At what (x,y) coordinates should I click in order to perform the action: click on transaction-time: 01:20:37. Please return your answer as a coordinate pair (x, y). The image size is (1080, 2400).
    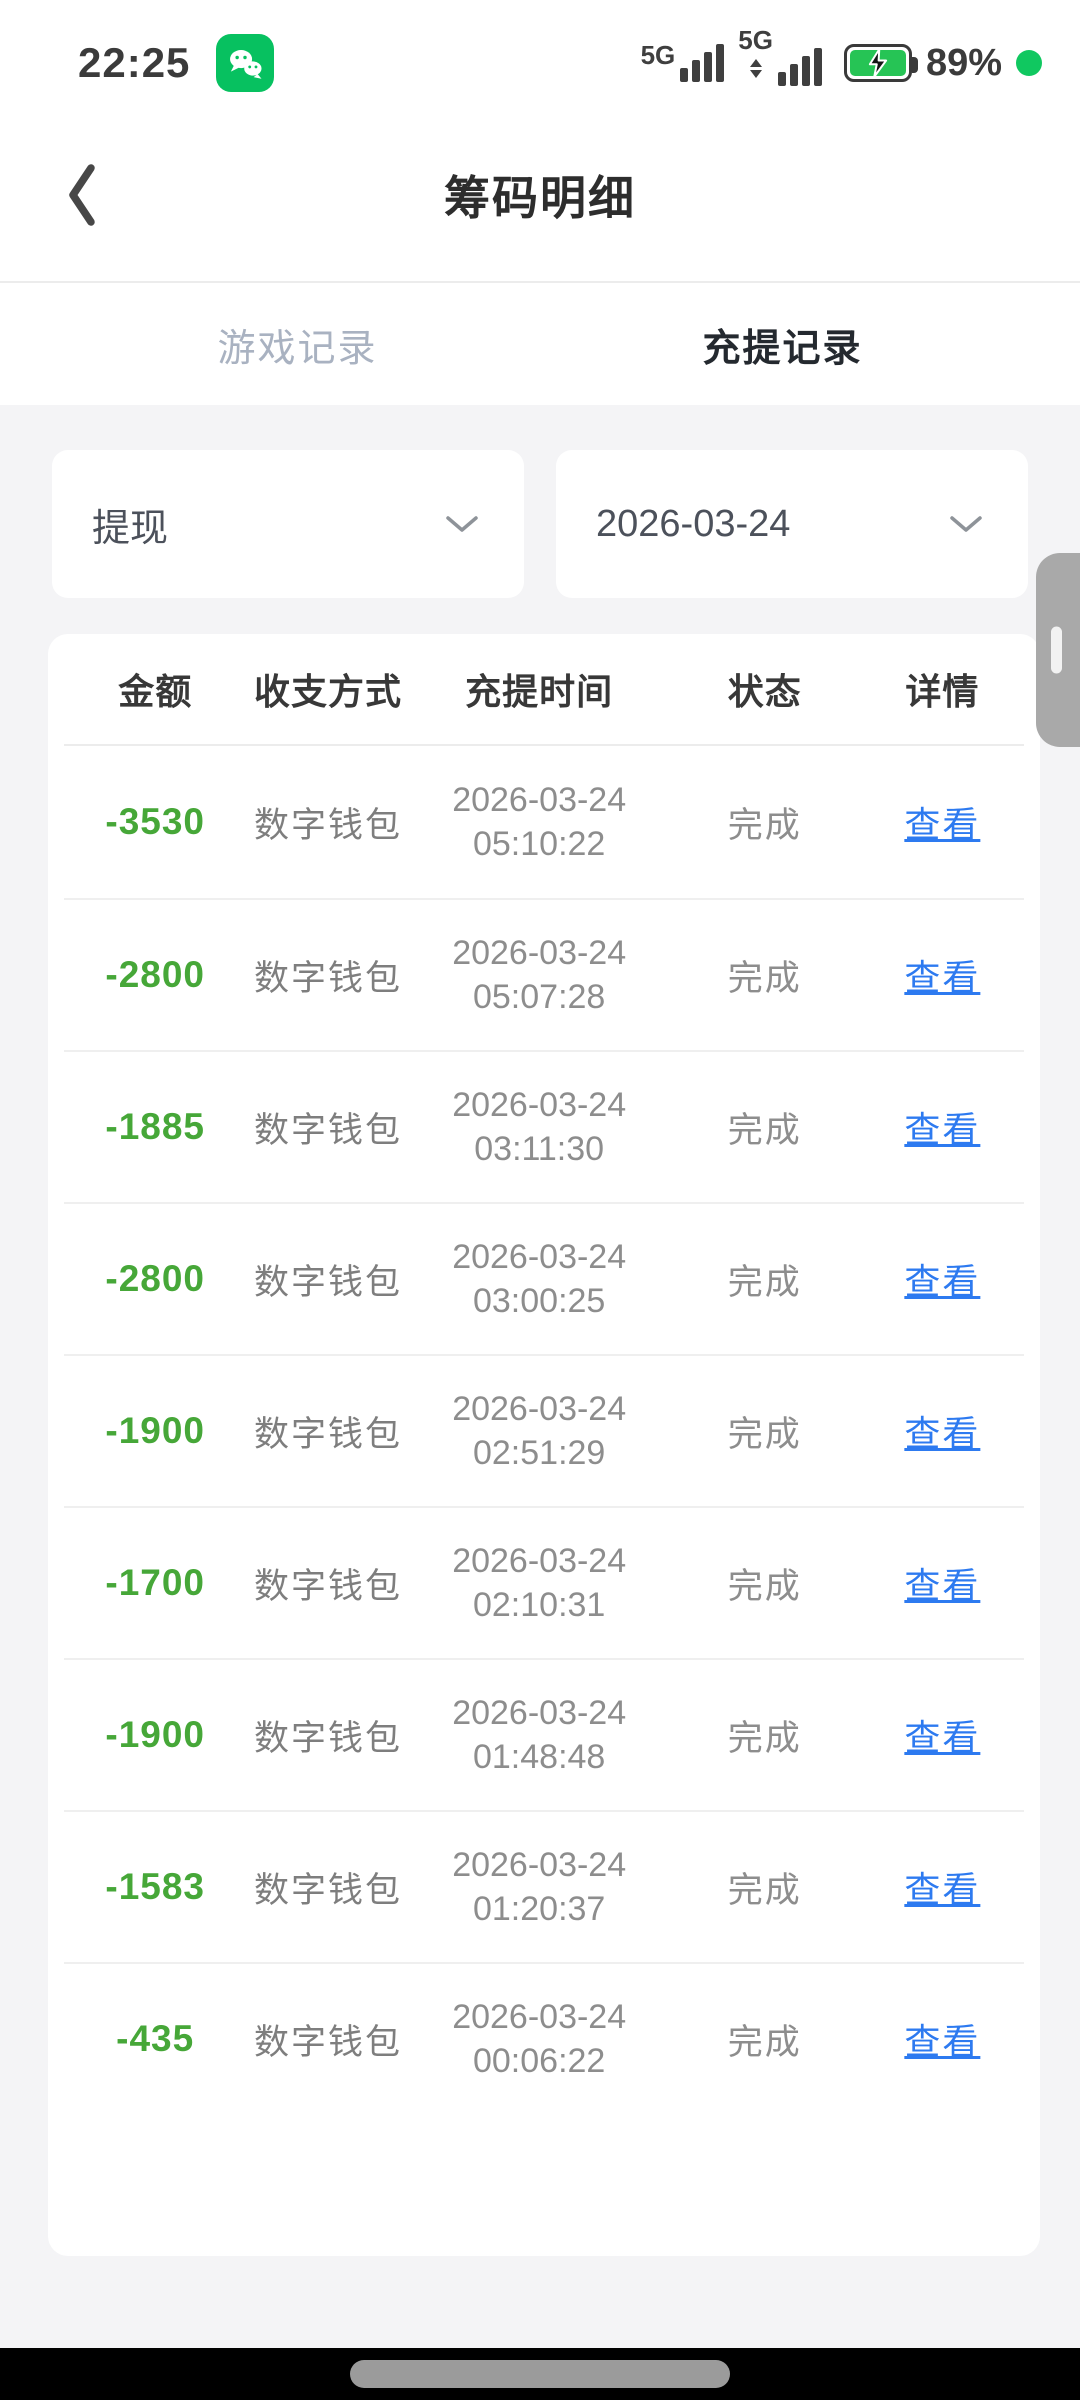
    Looking at the image, I should click on (539, 1909).